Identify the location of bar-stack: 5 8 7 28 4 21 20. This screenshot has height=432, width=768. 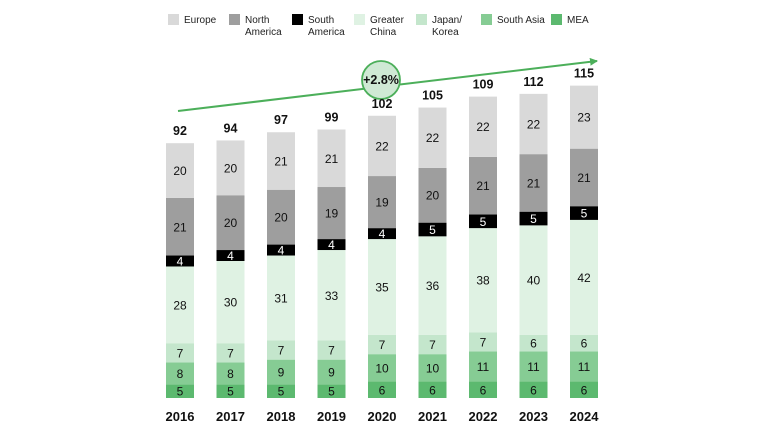
(180, 271).